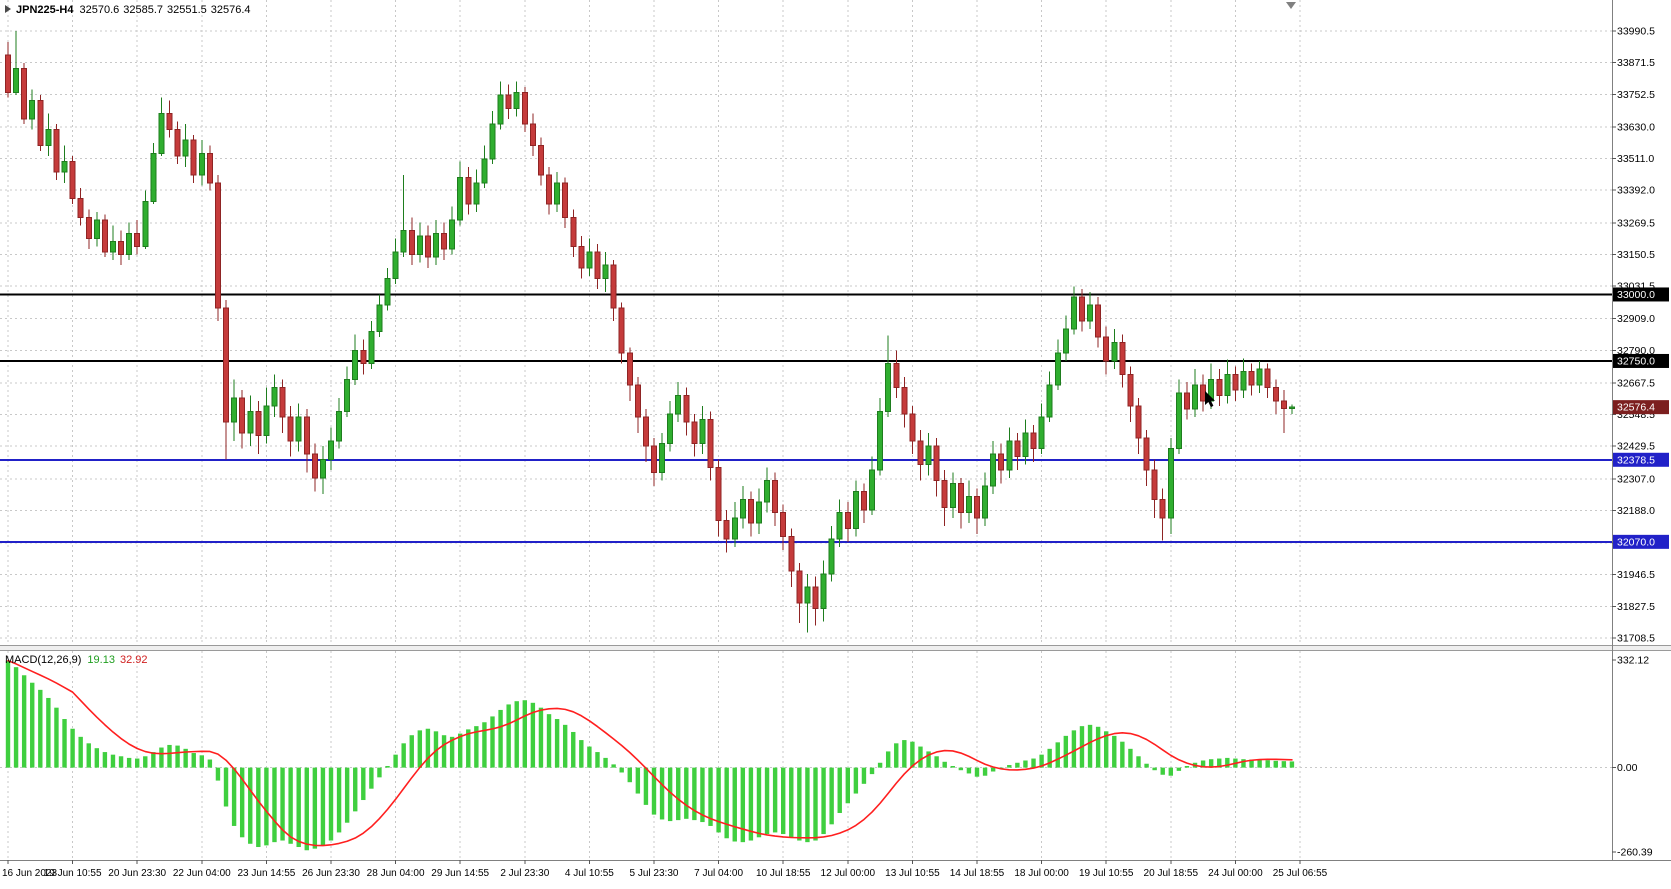 The width and height of the screenshot is (1671, 889). Describe the element at coordinates (1635, 159) in the screenshot. I see `price-tick-label: 33511.0` at that location.